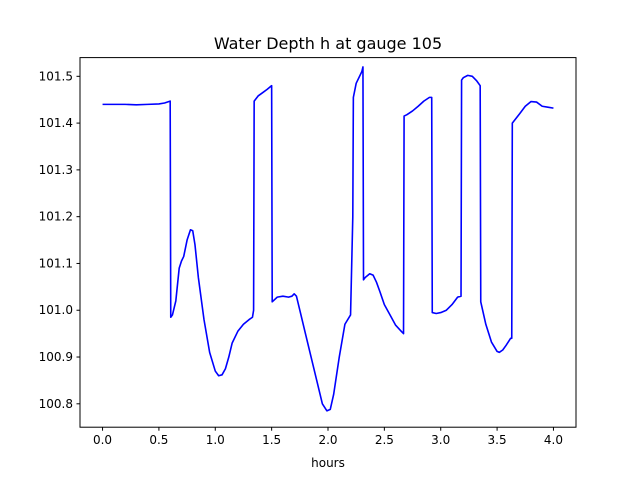 This screenshot has width=640, height=480. I want to click on y-ticks: 100.8 100.9 101.0 101.1 101.2 101.3 101.4 101.5, so click(59, 240).